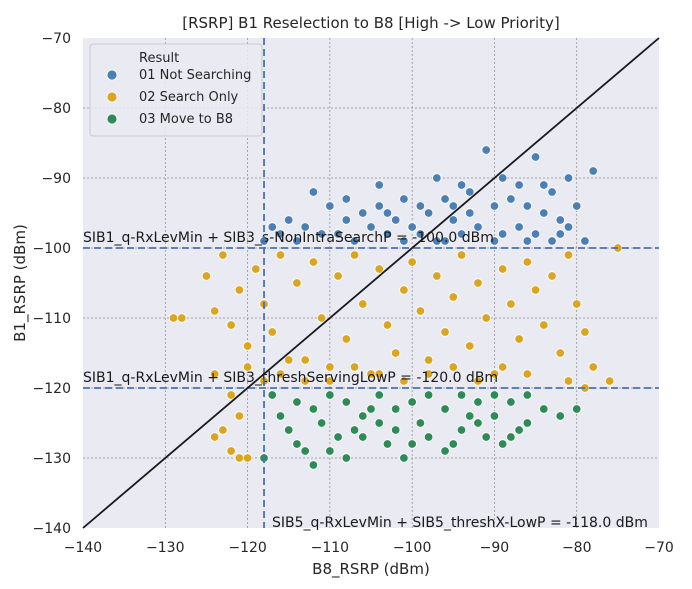  I want to click on legend-box, so click(176, 90).